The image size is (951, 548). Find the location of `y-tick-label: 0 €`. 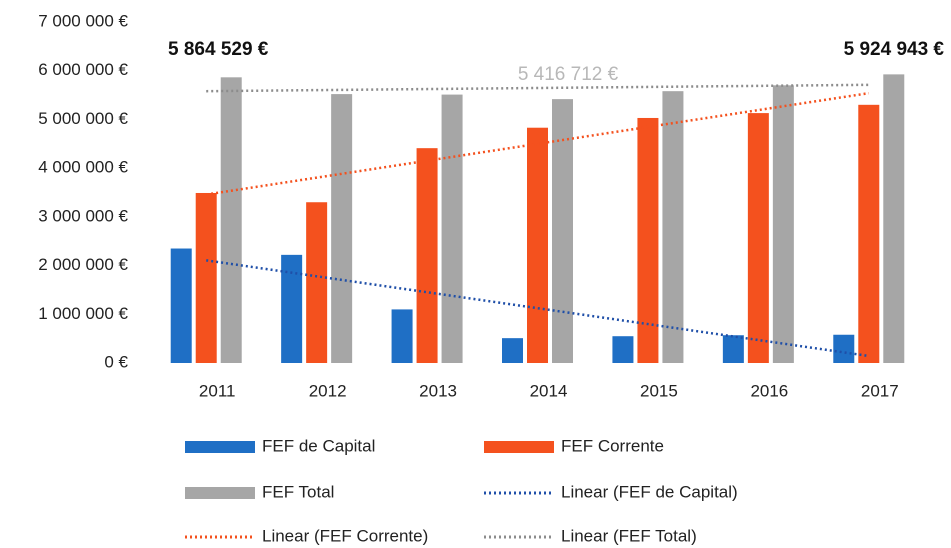

y-tick-label: 0 € is located at coordinates (116, 361).